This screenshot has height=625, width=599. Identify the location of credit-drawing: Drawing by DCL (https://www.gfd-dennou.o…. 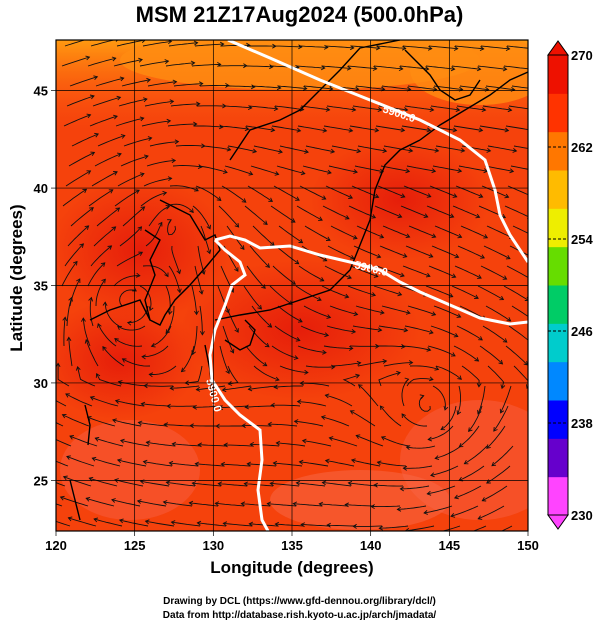
(299, 601).